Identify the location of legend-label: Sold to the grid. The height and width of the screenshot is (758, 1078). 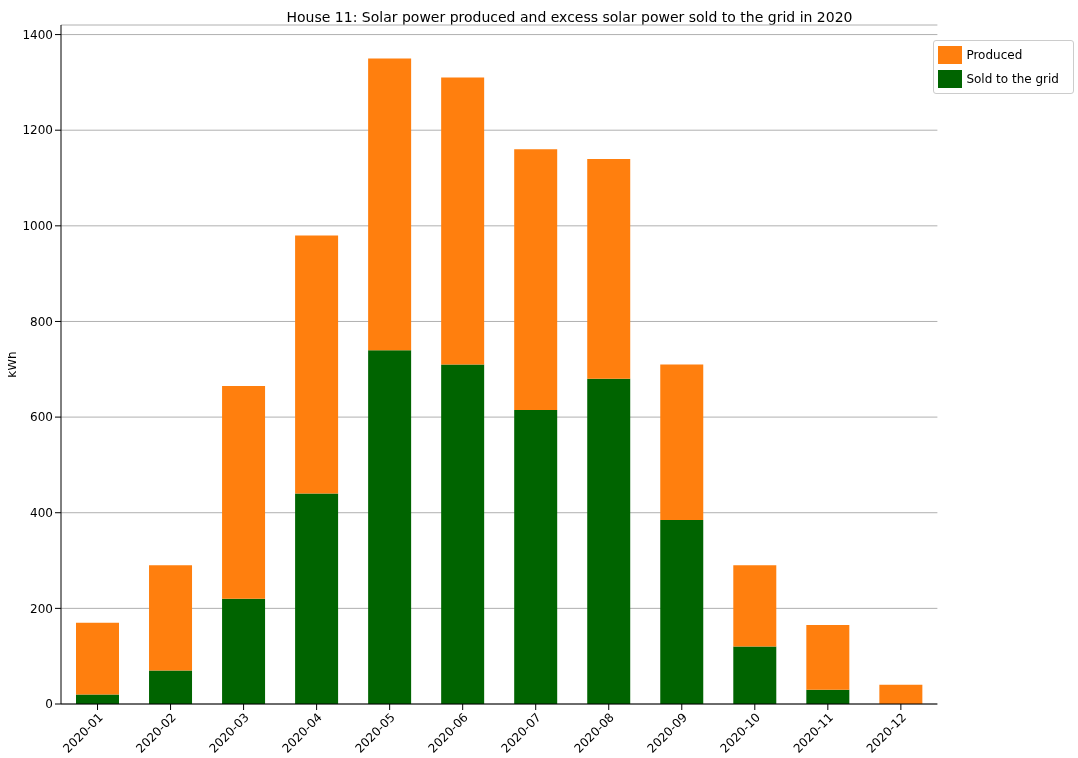
(1012, 78).